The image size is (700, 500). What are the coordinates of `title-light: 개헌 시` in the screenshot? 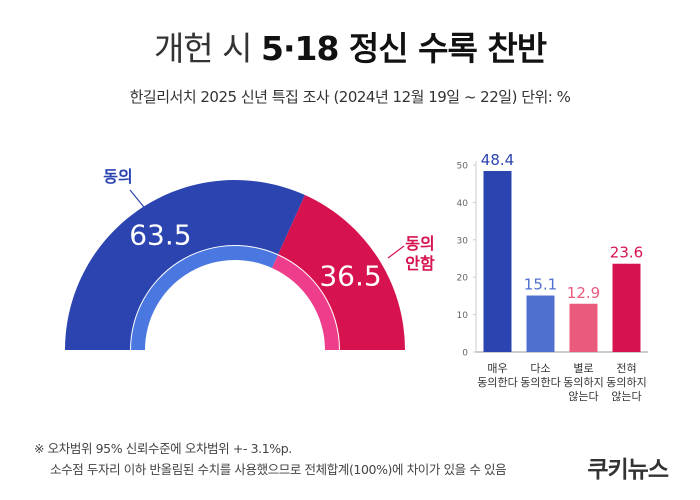 It's located at (203, 48).